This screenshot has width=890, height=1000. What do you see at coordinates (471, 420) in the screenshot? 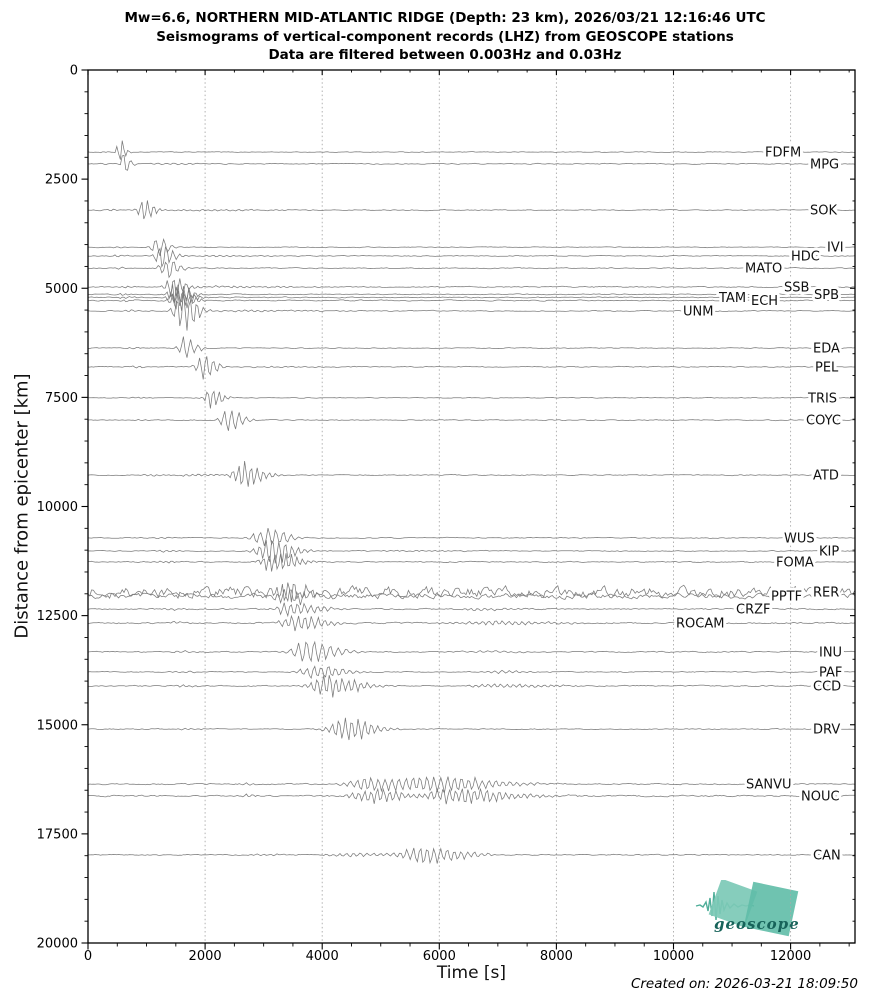
I see `seismogram-trace-coyc` at bounding box center [471, 420].